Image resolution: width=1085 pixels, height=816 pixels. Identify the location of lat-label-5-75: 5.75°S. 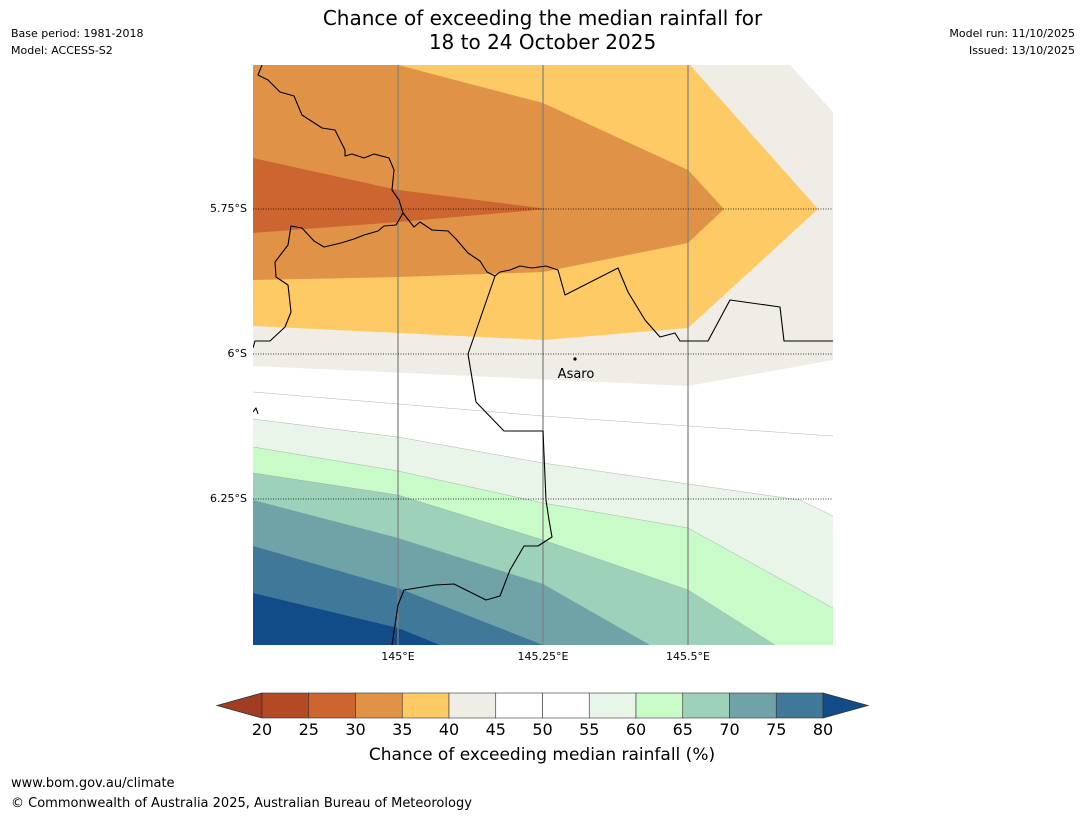
(228, 208).